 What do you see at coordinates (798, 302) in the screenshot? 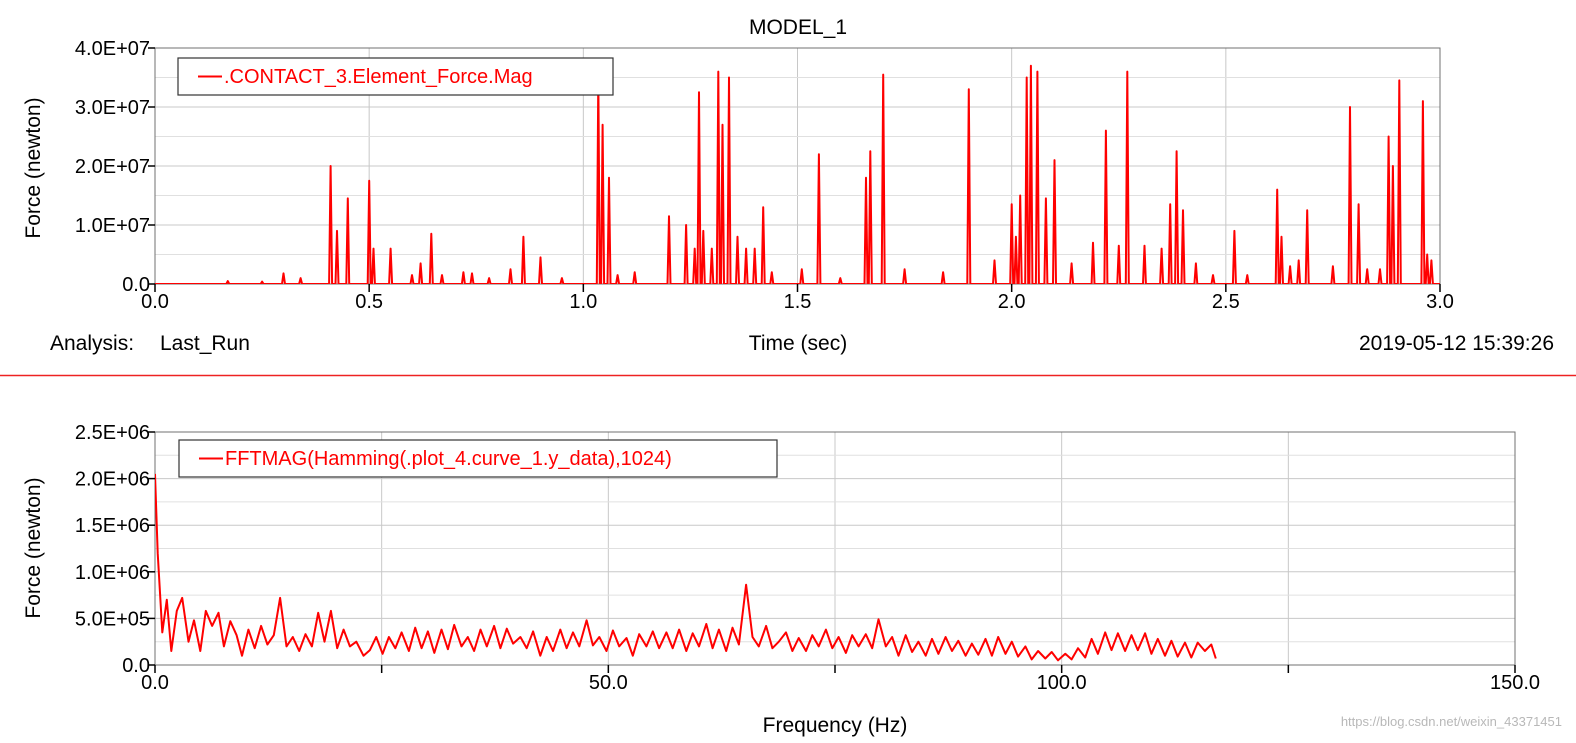
I see `x-tick-label: 1.5` at bounding box center [798, 302].